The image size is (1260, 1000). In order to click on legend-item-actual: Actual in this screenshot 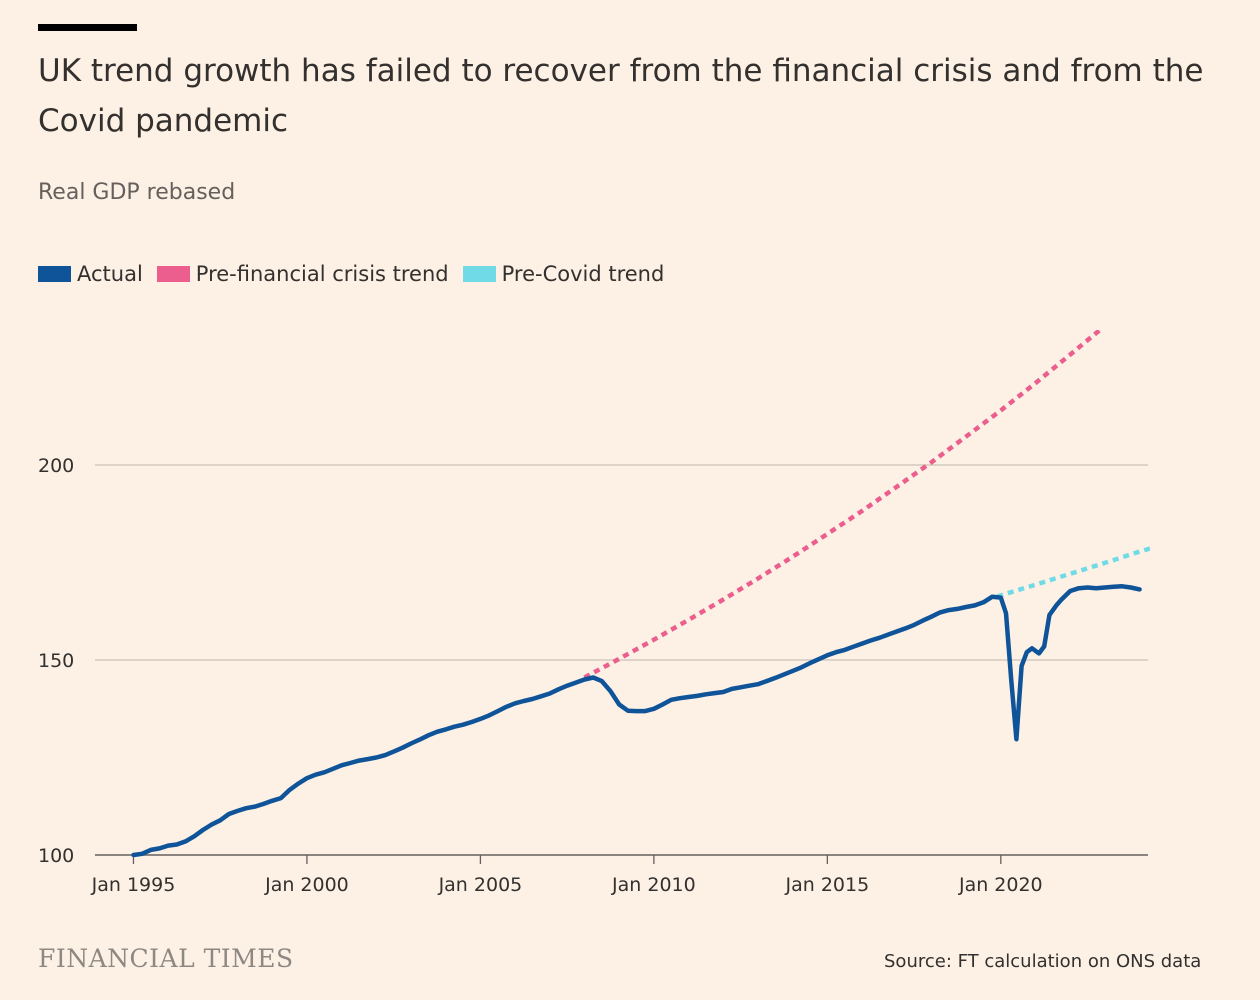, I will do `click(90, 274)`.